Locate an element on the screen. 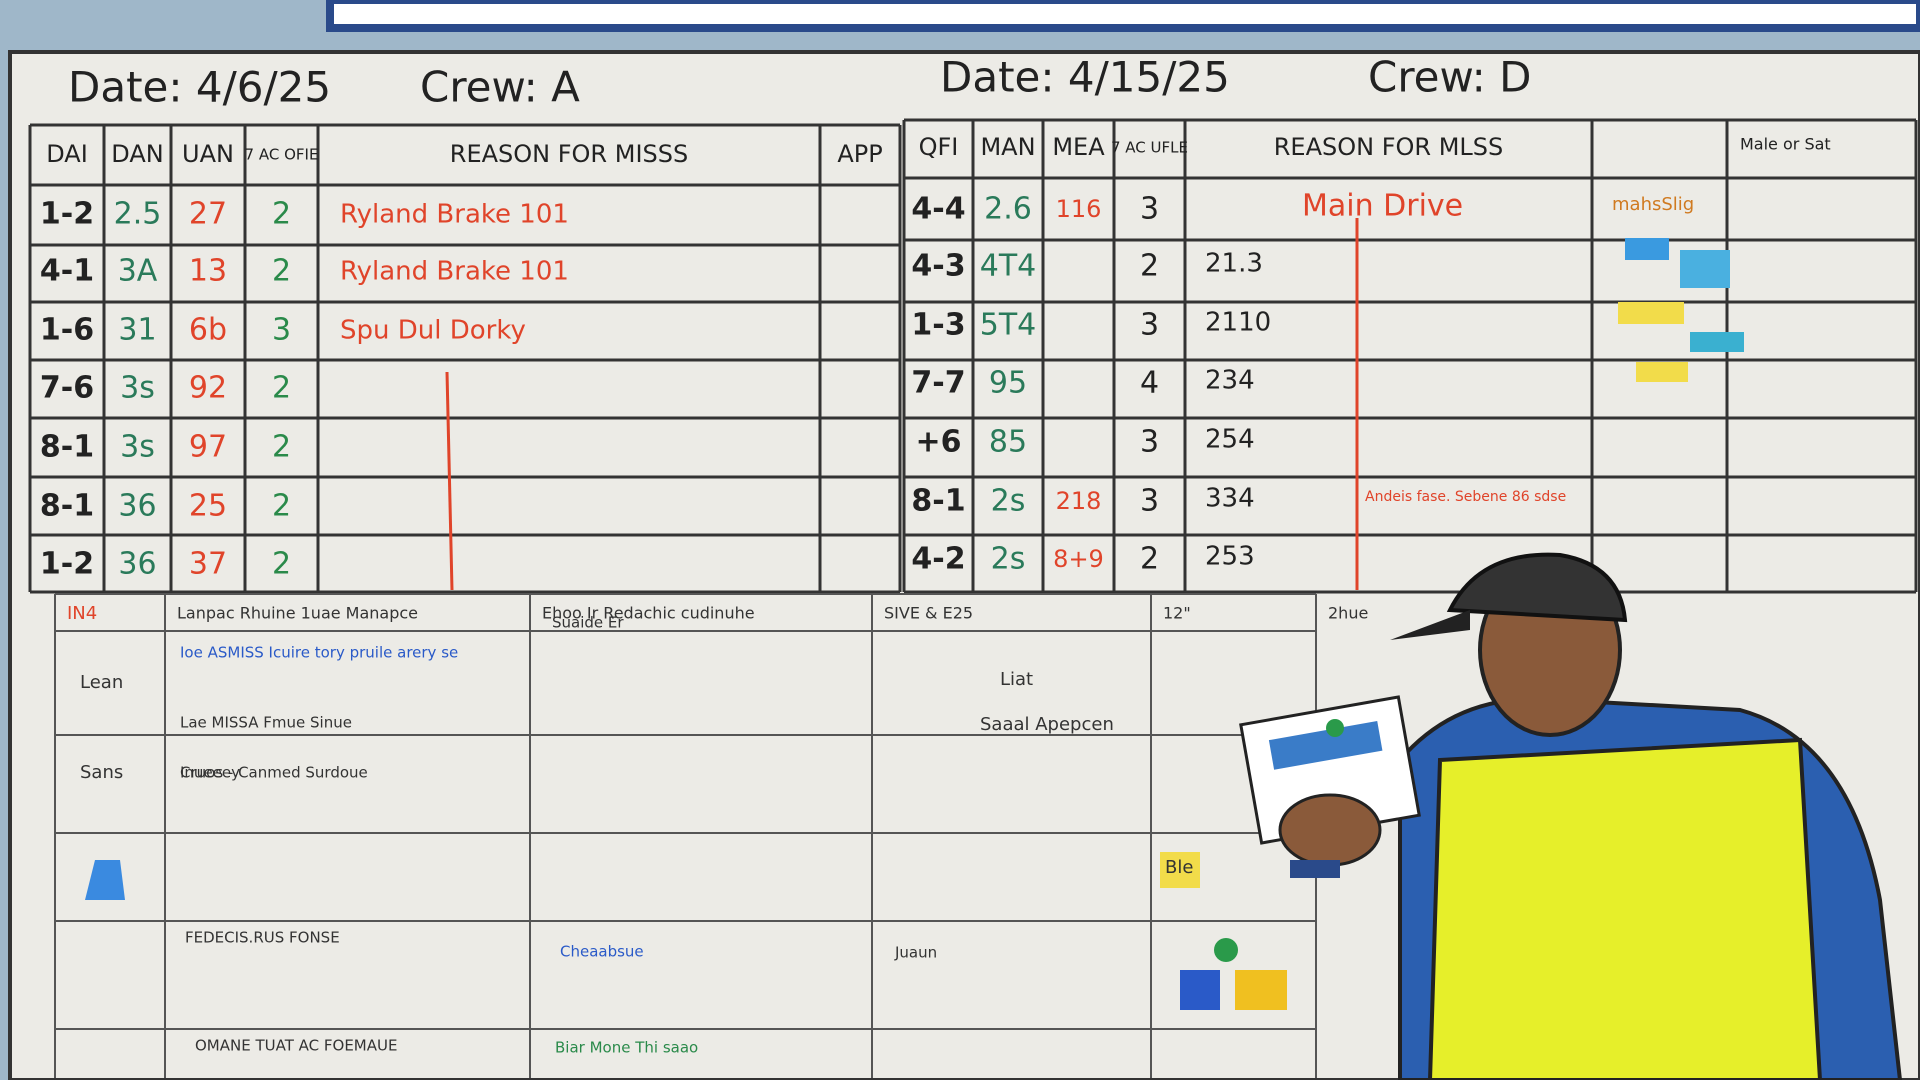 This screenshot has width=1920, height=1080. cell: +6 is located at coordinates (938, 442).